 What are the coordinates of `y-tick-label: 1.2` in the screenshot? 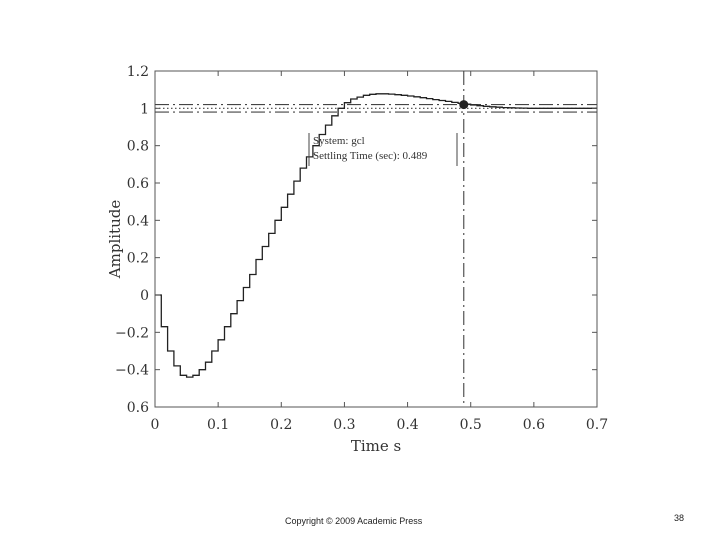 It's located at (138, 72).